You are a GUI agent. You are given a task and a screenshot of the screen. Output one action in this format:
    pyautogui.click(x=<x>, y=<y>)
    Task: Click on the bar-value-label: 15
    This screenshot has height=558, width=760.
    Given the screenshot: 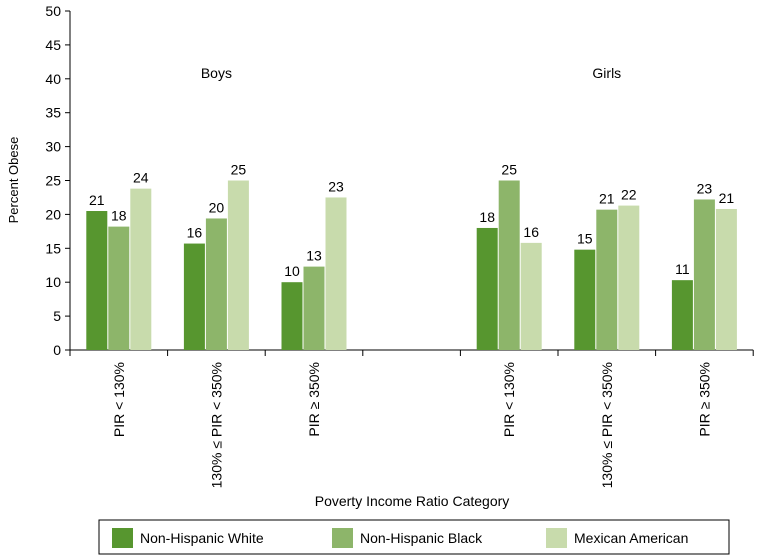 What is the action you would take?
    pyautogui.click(x=585, y=239)
    